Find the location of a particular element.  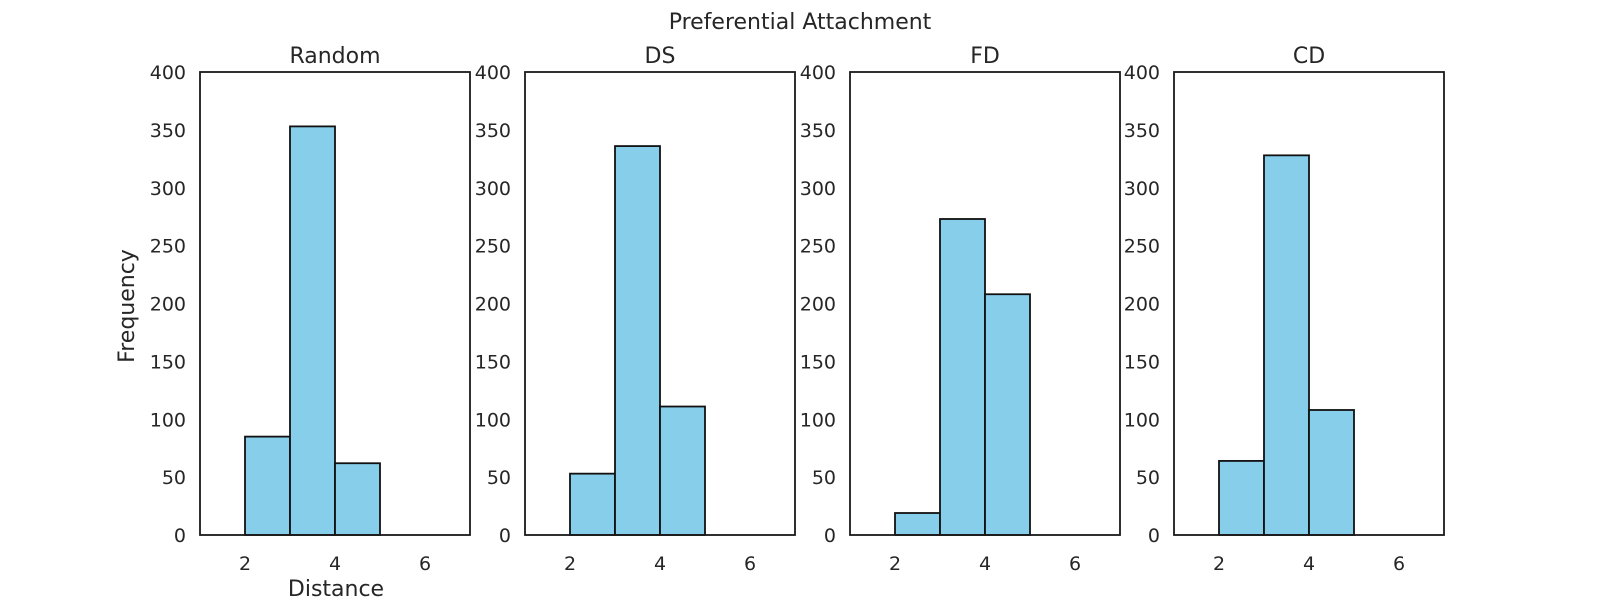

panel-title: Random is located at coordinates (334, 56).